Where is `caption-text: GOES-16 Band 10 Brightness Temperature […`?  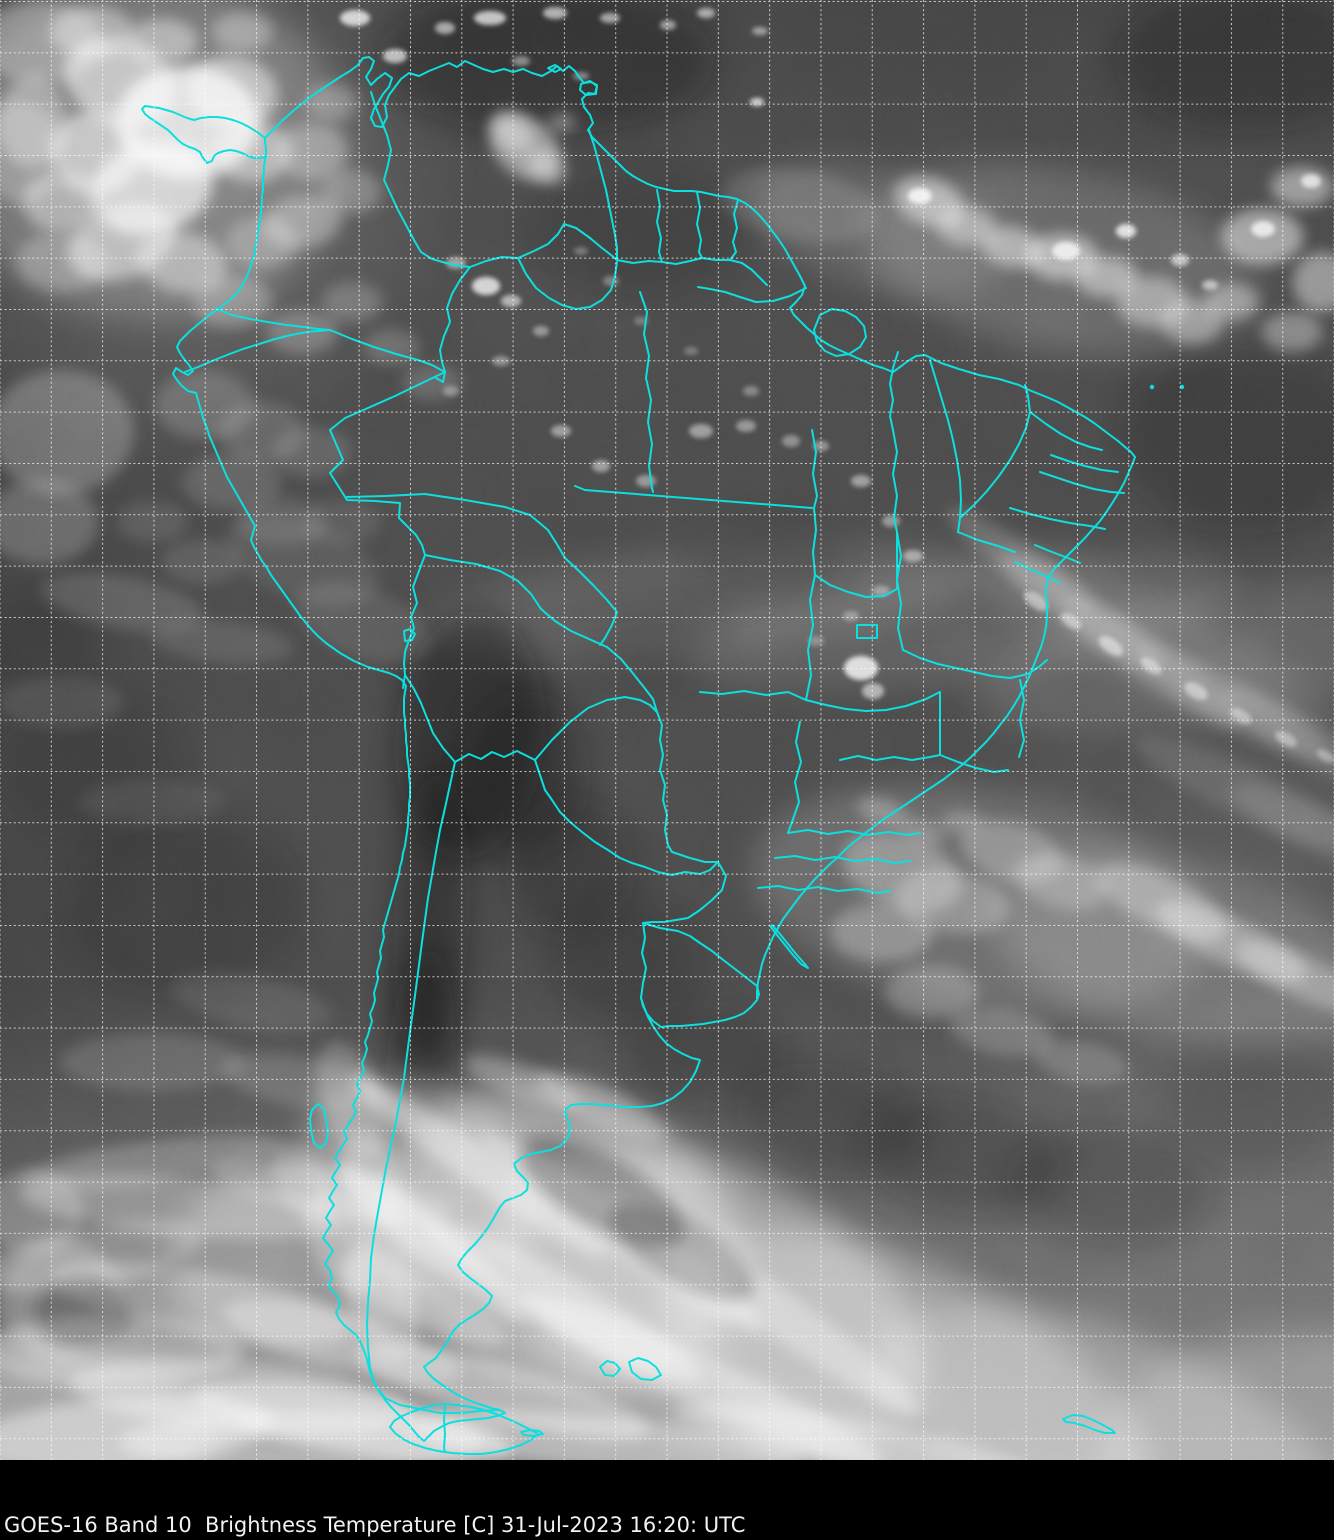 caption-text: GOES-16 Band 10 Brightness Temperature [… is located at coordinates (375, 1525).